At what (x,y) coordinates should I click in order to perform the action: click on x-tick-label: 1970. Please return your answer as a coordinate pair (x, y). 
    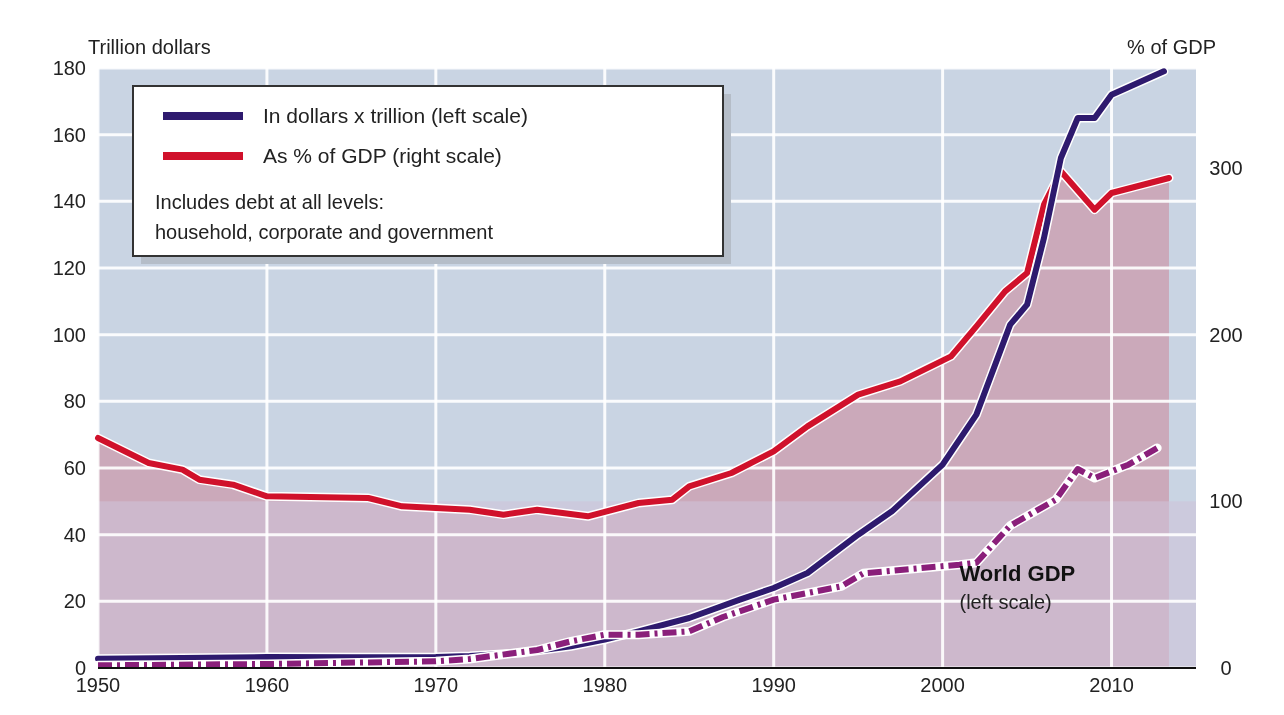
    Looking at the image, I should click on (436, 685).